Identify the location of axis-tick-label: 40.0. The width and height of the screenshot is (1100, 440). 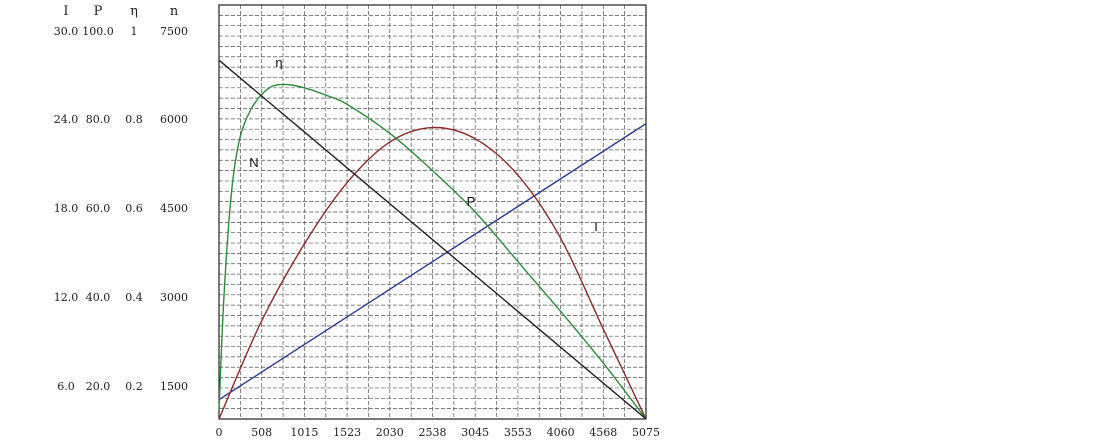
(98, 297).